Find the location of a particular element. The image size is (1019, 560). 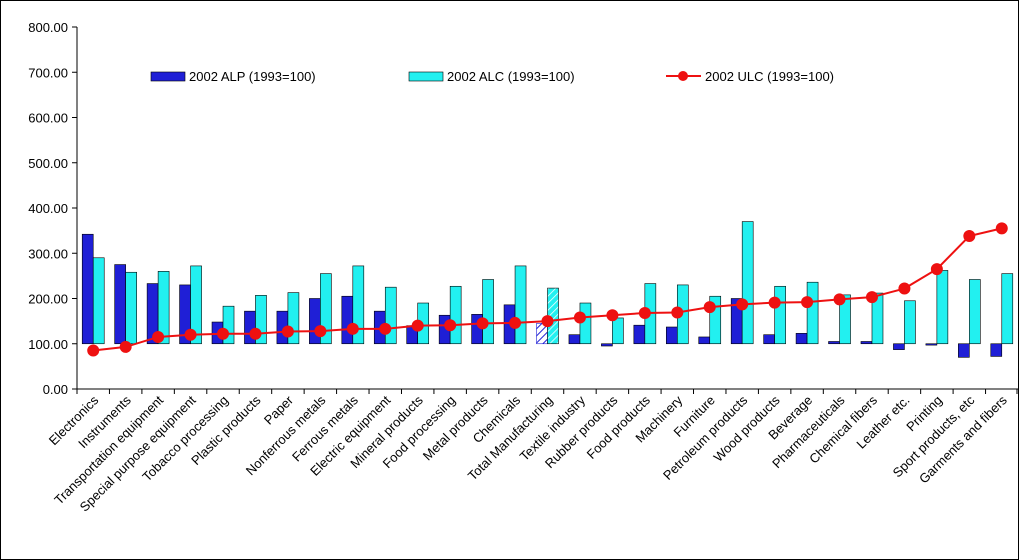

y-tick-label: 400.00 is located at coordinates (48, 208).